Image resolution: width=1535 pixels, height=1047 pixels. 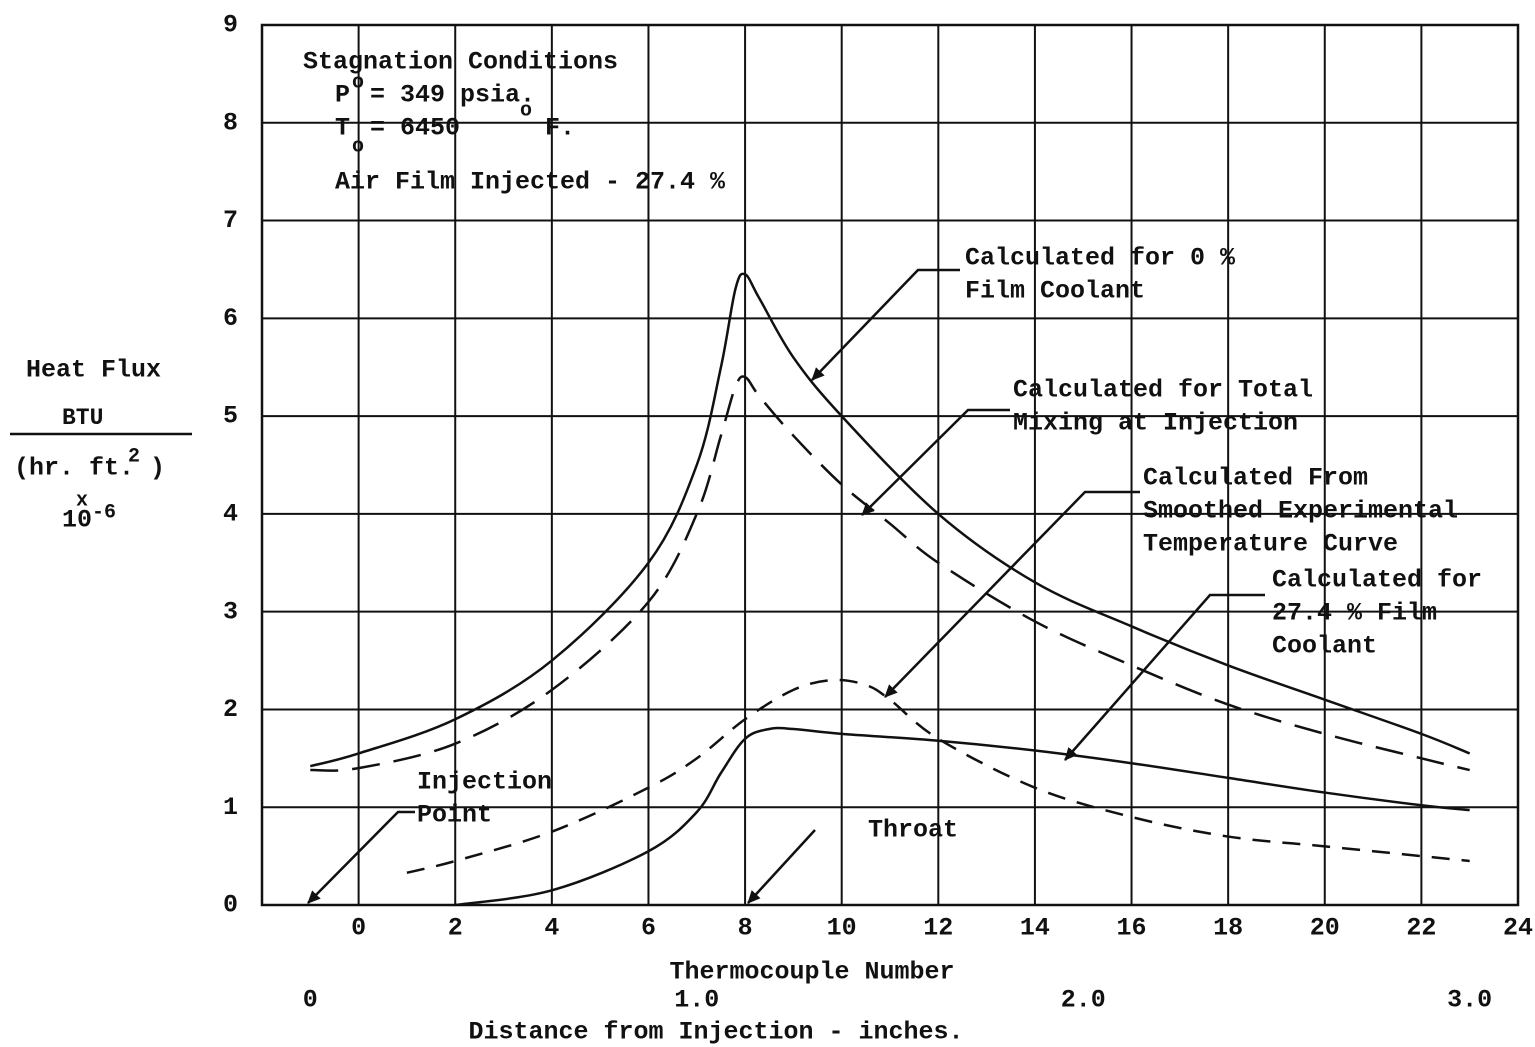 What do you see at coordinates (842, 928) in the screenshot?
I see `x-tick-label: 10` at bounding box center [842, 928].